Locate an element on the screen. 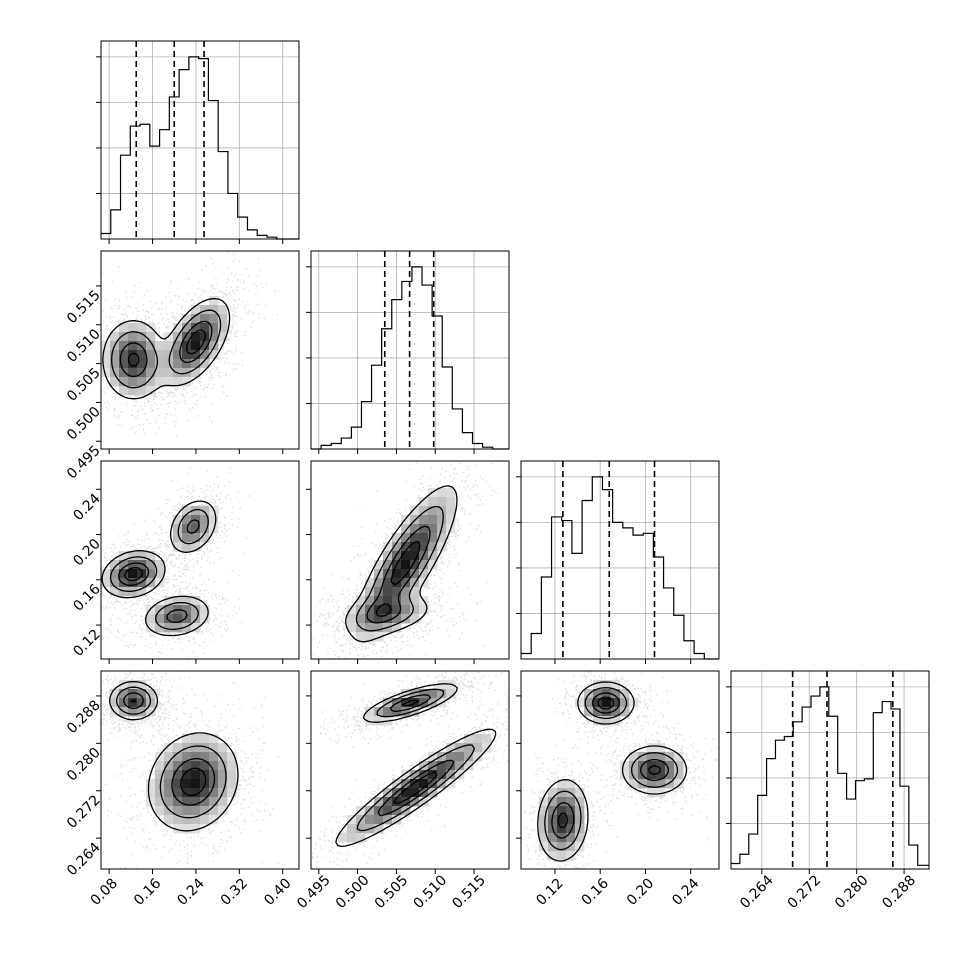  y-tick-label: 0.280 is located at coordinates (84, 765).